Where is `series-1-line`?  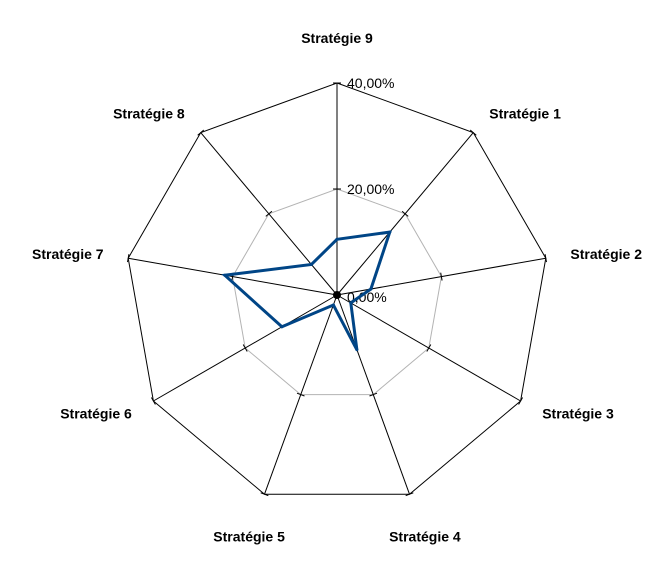 series-1-line is located at coordinates (306, 290).